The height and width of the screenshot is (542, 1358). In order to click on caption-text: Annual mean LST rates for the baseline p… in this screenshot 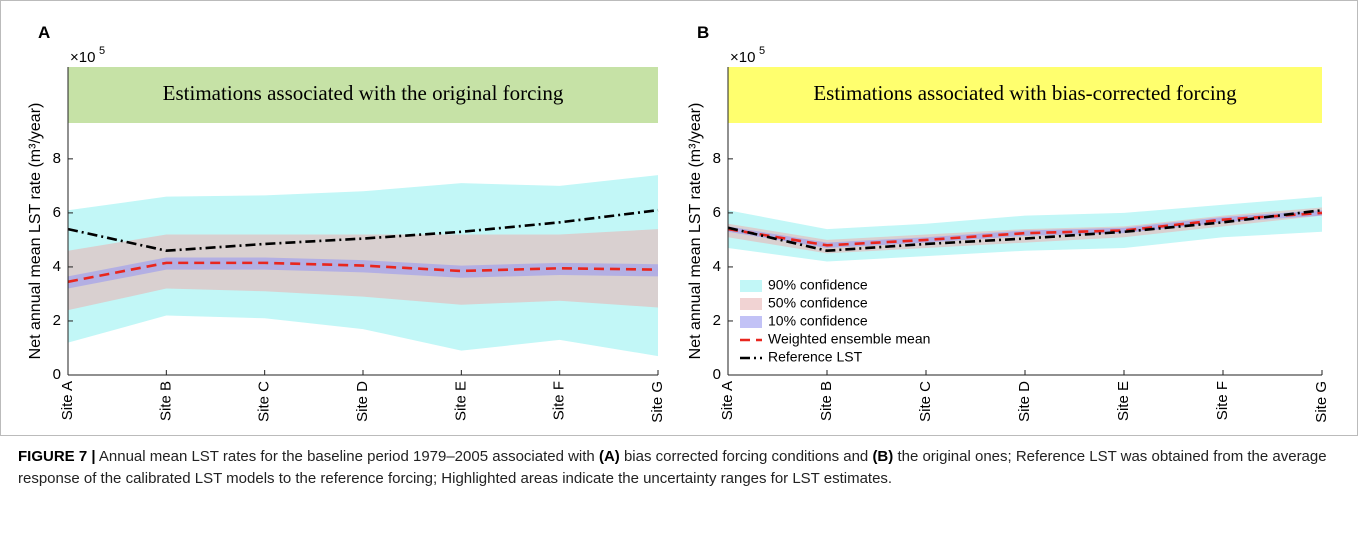, I will do `click(346, 456)`.